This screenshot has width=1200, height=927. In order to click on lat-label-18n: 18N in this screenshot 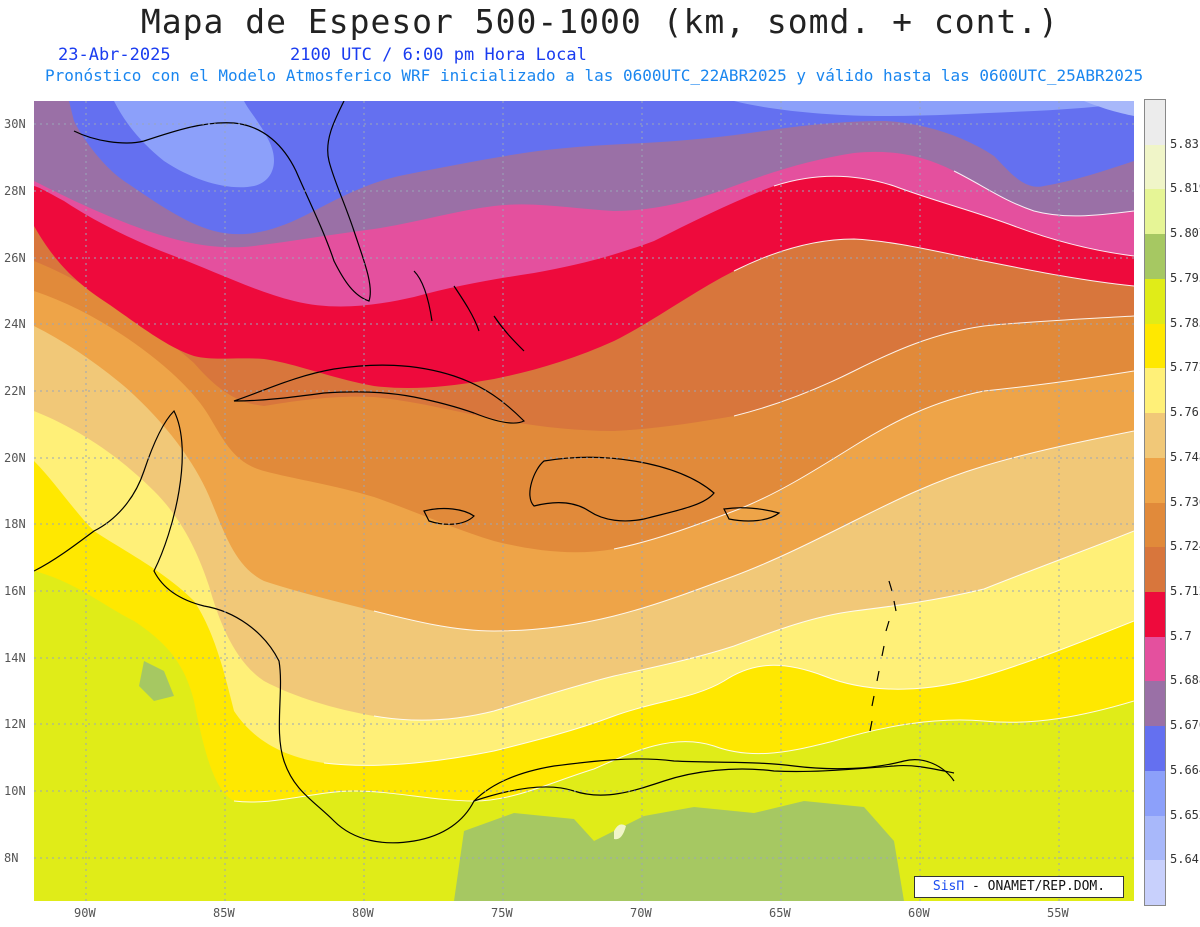, I will do `click(15, 524)`.